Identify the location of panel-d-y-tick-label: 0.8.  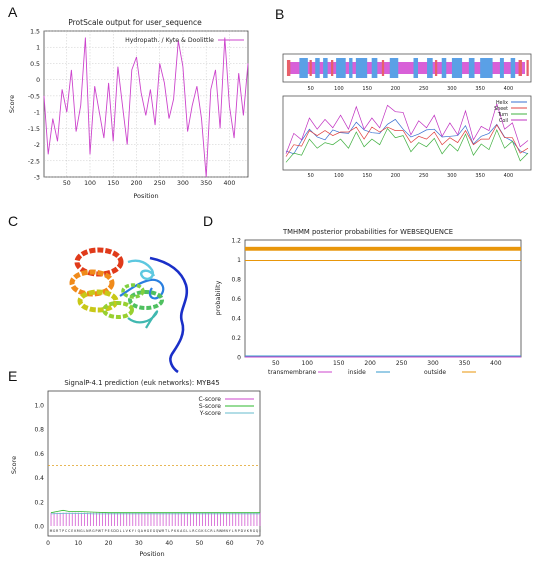
(236, 280).